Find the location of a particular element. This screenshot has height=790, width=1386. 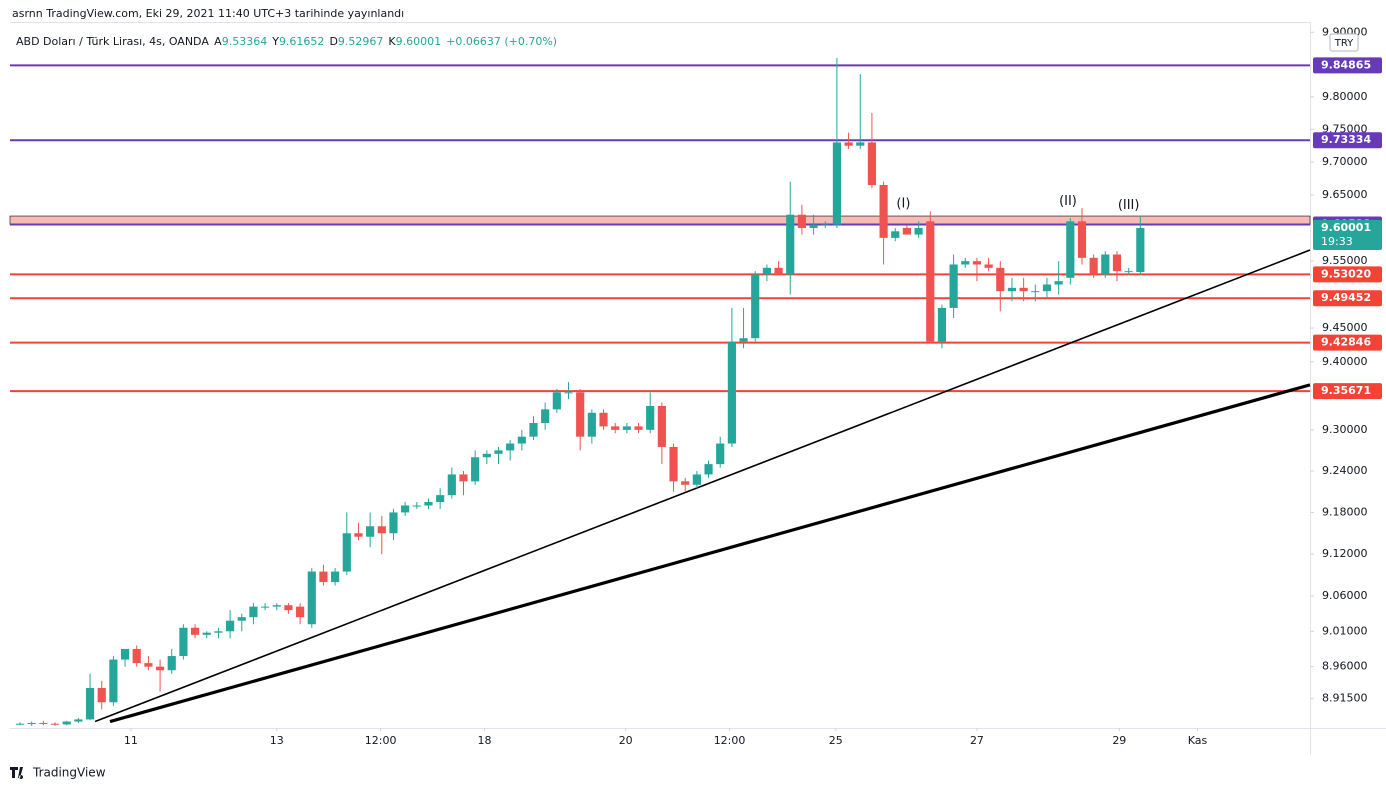

price-tag-label: 9.42846 is located at coordinates (1346, 342).